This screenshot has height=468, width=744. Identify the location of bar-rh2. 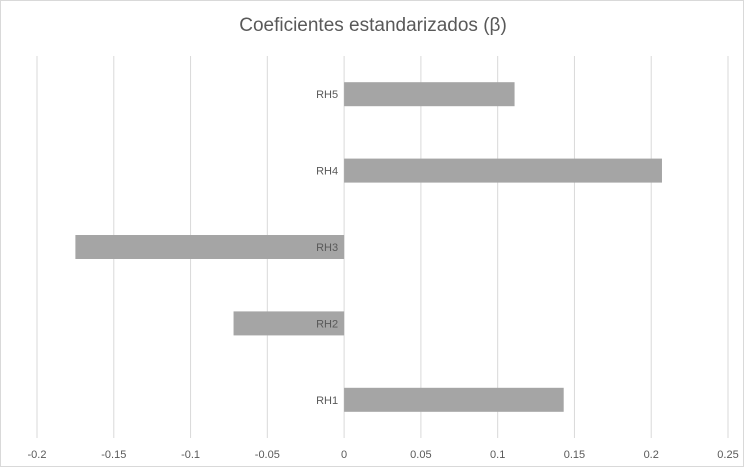
(289, 323).